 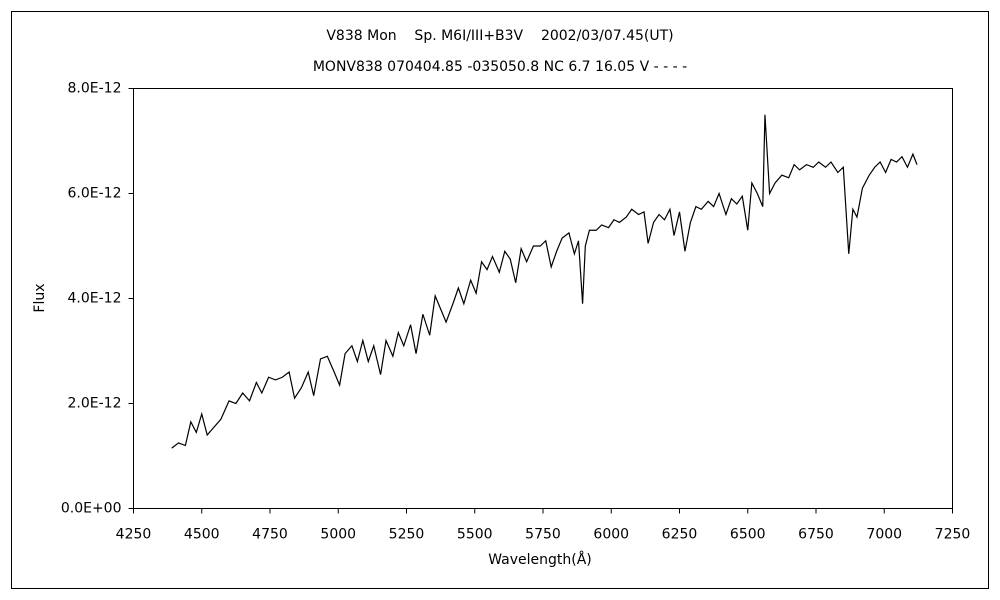 What do you see at coordinates (40, 297) in the screenshot?
I see `y-axis-label: Flux` at bounding box center [40, 297].